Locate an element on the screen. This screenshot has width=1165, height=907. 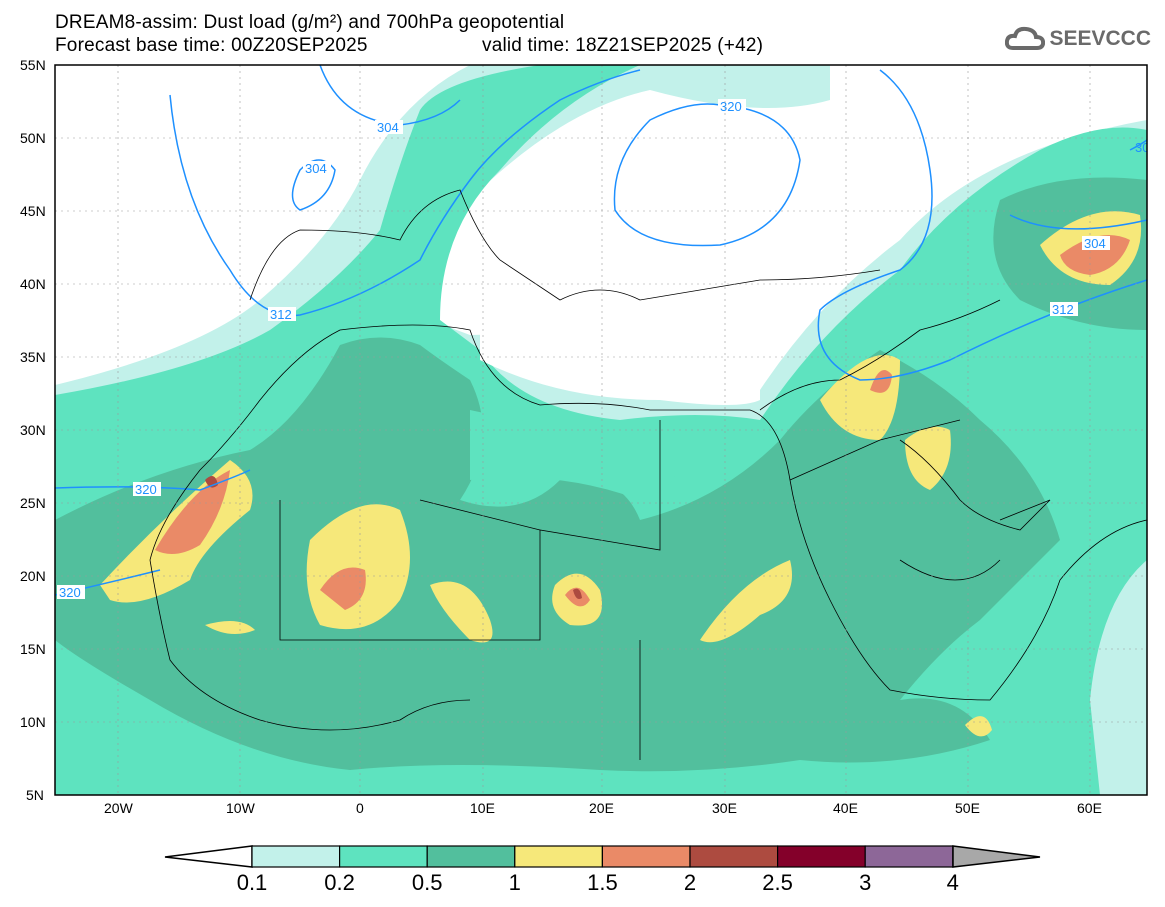
lon-tick: 10W is located at coordinates (240, 808).